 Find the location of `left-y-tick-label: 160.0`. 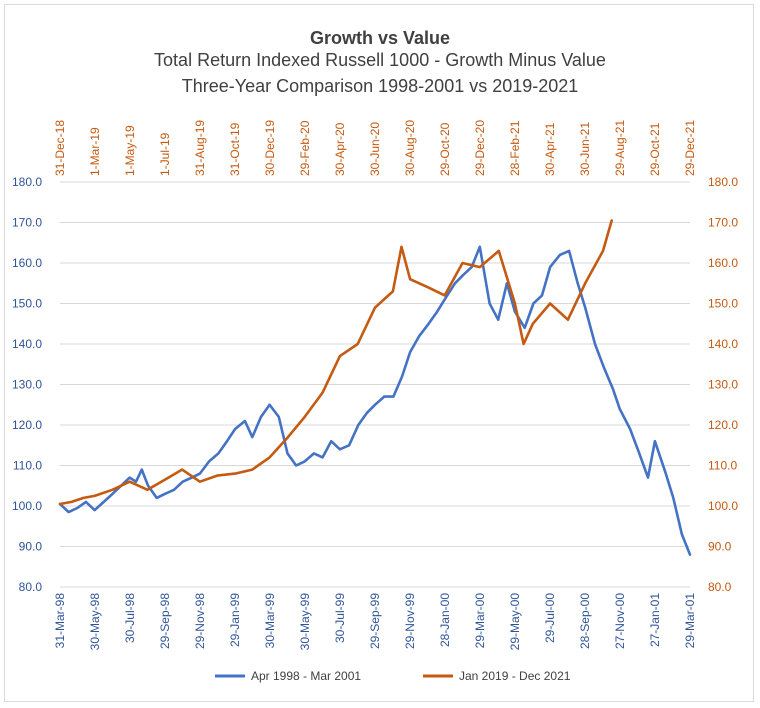

left-y-tick-label: 160.0 is located at coordinates (27, 263).